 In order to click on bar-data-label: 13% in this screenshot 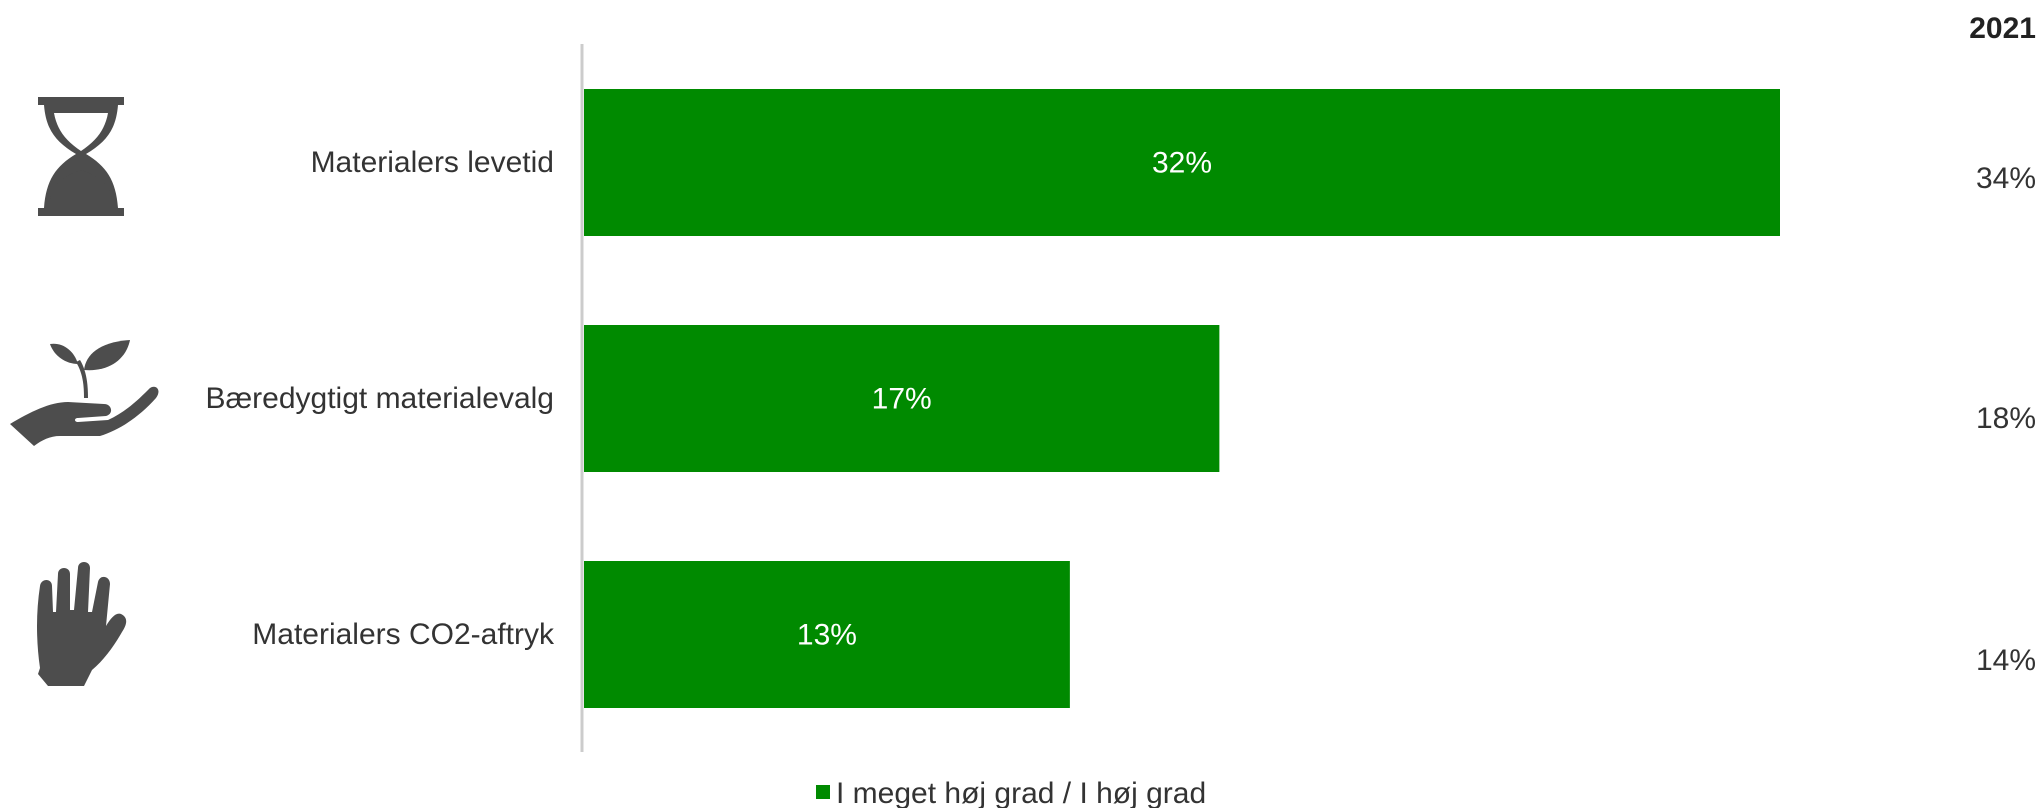, I will do `click(827, 635)`.